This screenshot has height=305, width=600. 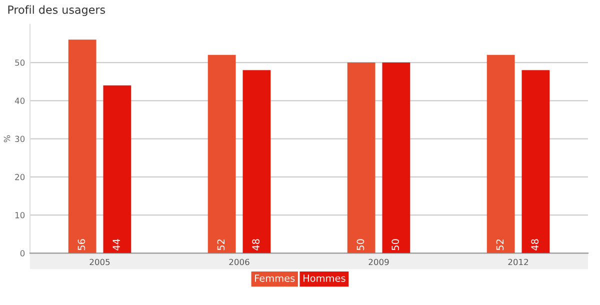 I want to click on text: Femmes, so click(x=275, y=278).